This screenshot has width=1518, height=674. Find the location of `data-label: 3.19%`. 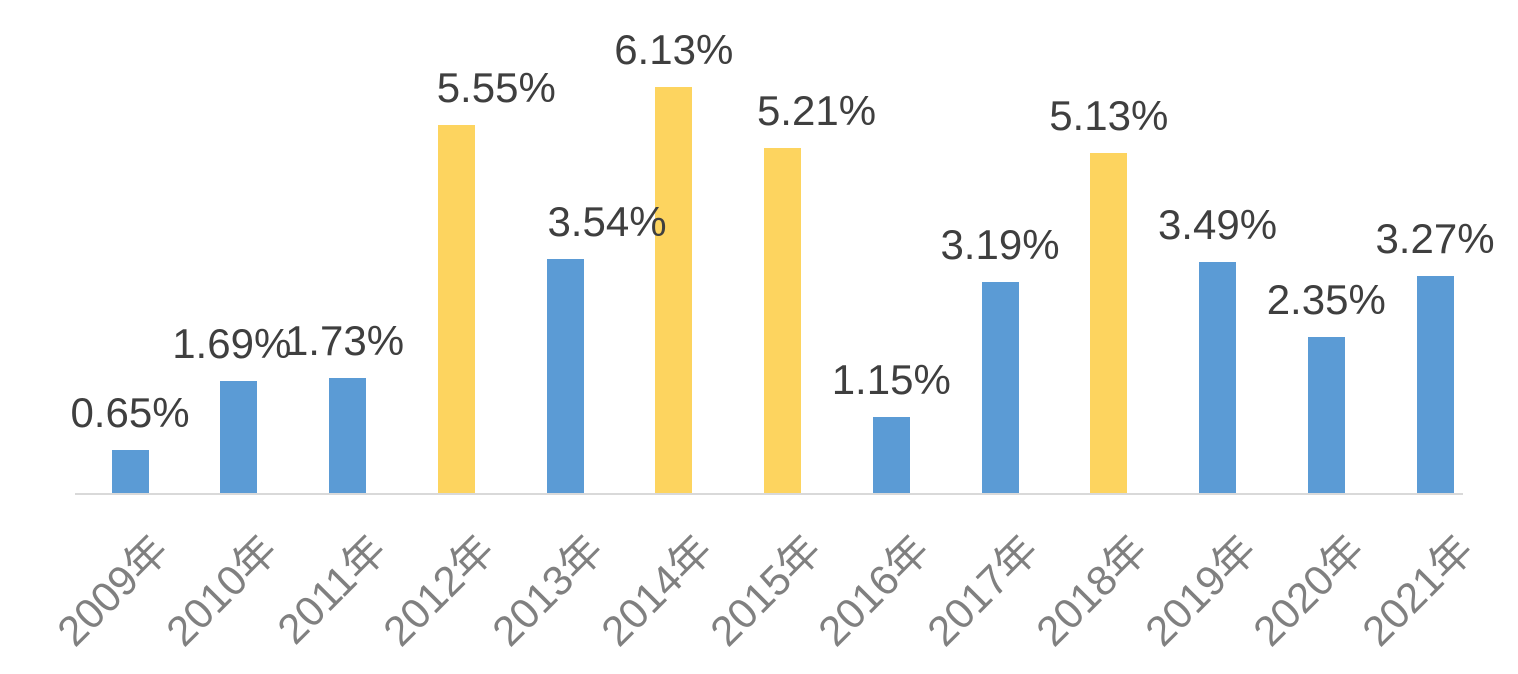

data-label: 3.19% is located at coordinates (1000, 244).